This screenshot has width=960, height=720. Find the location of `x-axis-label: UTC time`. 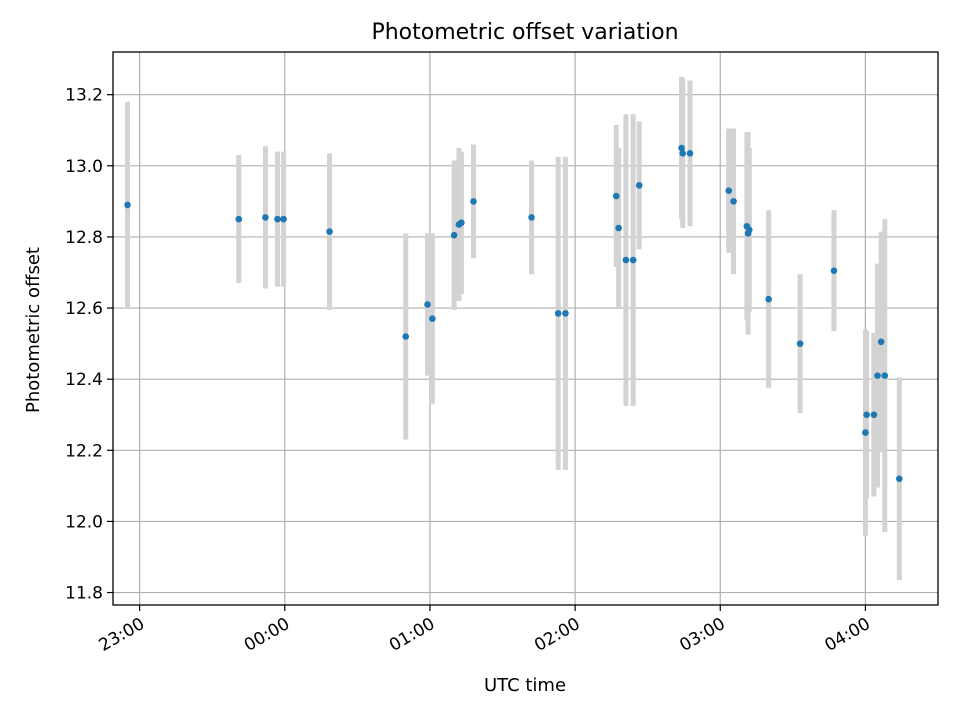

x-axis-label: UTC time is located at coordinates (525, 685).